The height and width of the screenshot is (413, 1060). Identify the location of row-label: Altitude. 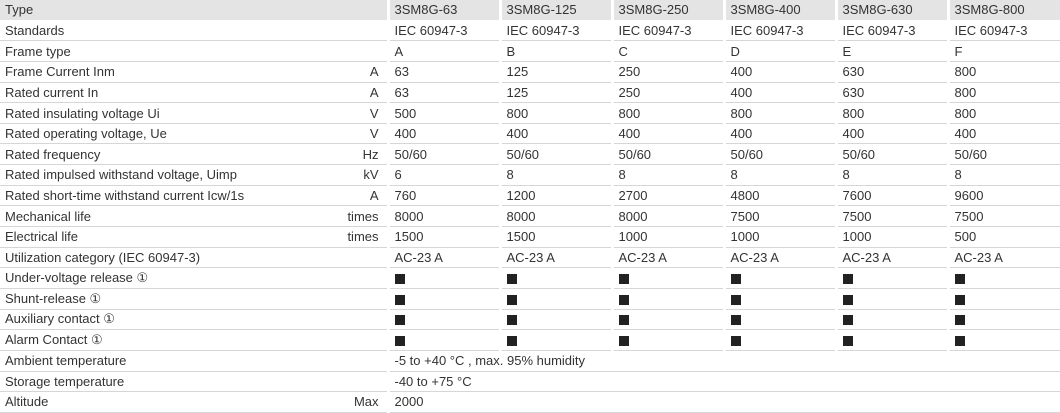
(170, 402).